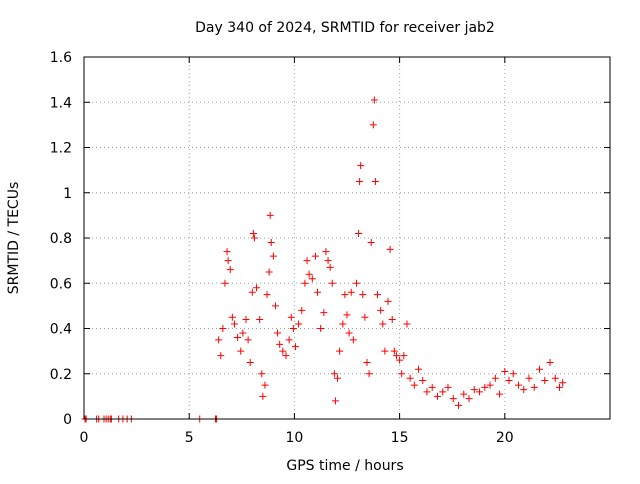  What do you see at coordinates (61, 239) in the screenshot?
I see `y-tick-label: 0.8` at bounding box center [61, 239].